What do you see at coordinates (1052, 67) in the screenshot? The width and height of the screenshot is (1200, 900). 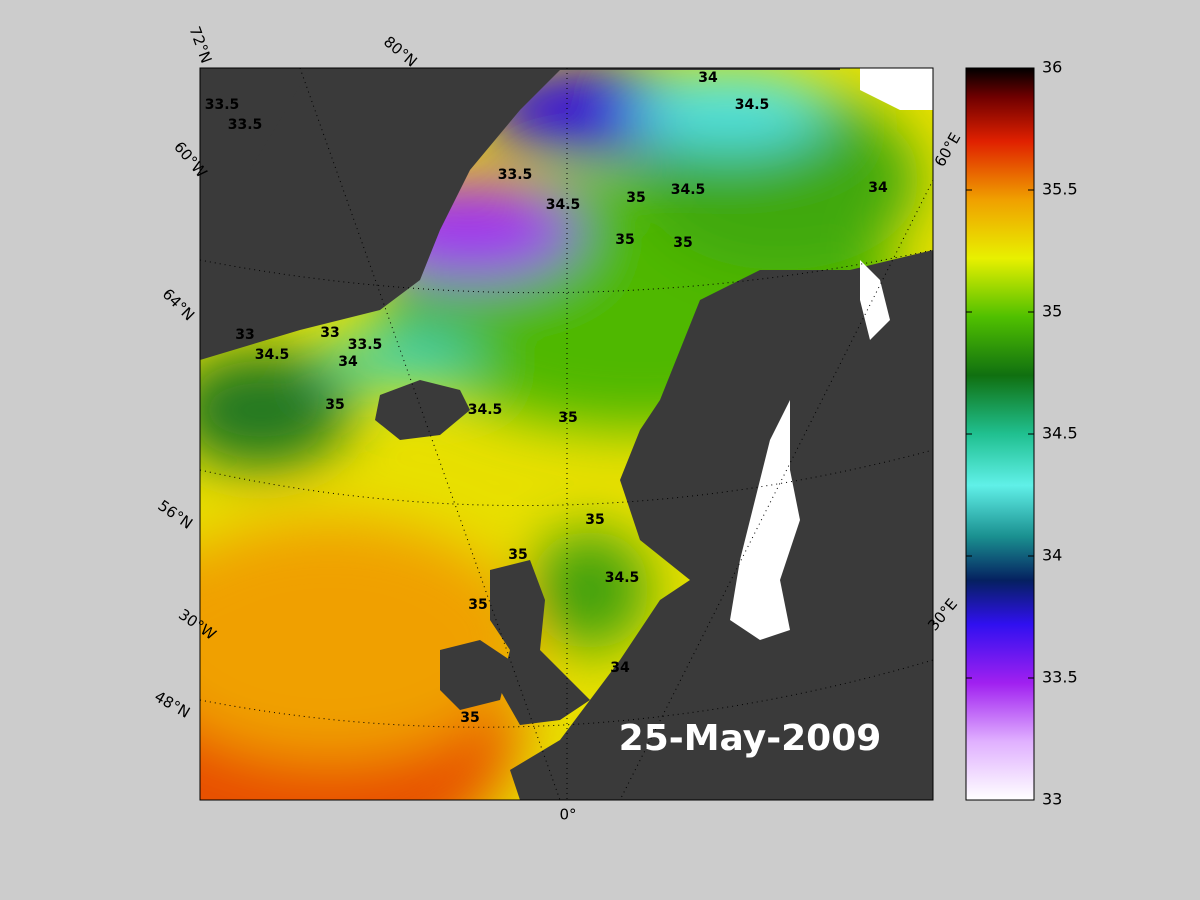 I see `colorbar-tick-label: 36` at bounding box center [1052, 67].